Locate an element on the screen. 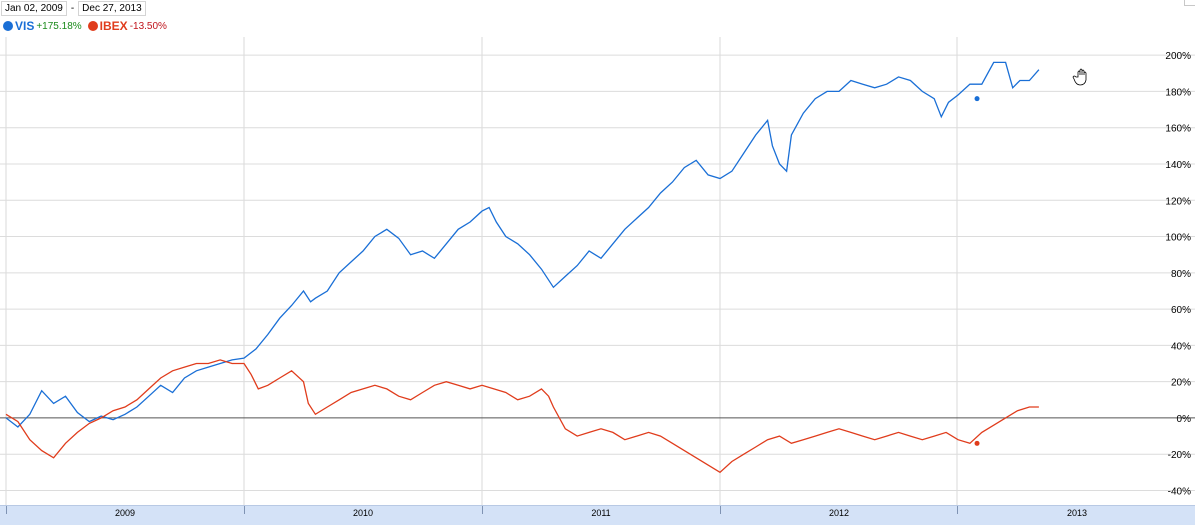  chart-legend: VIS +175.18% IBEX -13.50% is located at coordinates (88, 26).